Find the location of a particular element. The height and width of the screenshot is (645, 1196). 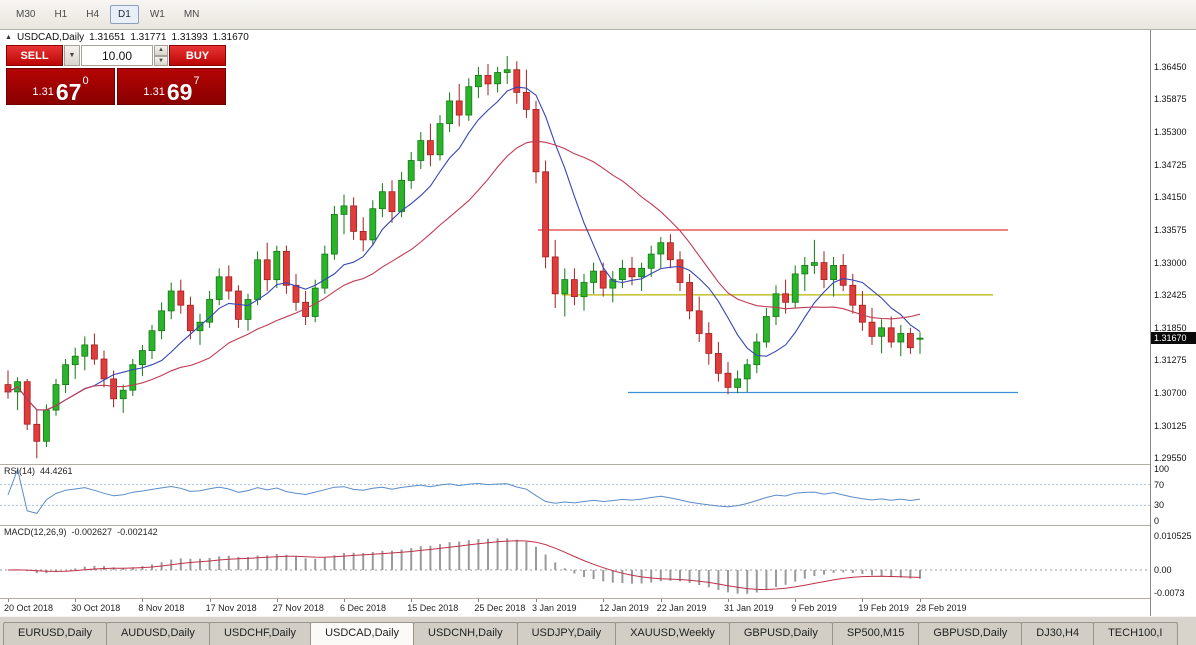

macd-histogram is located at coordinates (468, 566).